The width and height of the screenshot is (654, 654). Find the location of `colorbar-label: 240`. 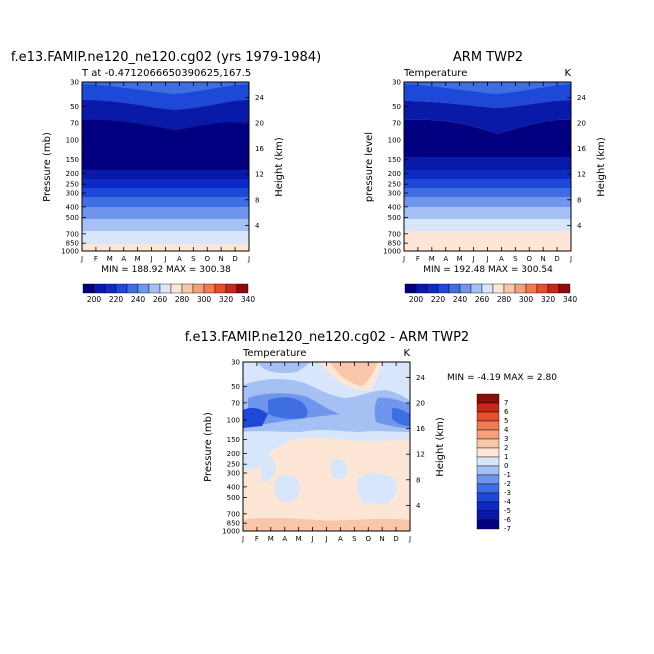

colorbar-label: 240 is located at coordinates (460, 299).